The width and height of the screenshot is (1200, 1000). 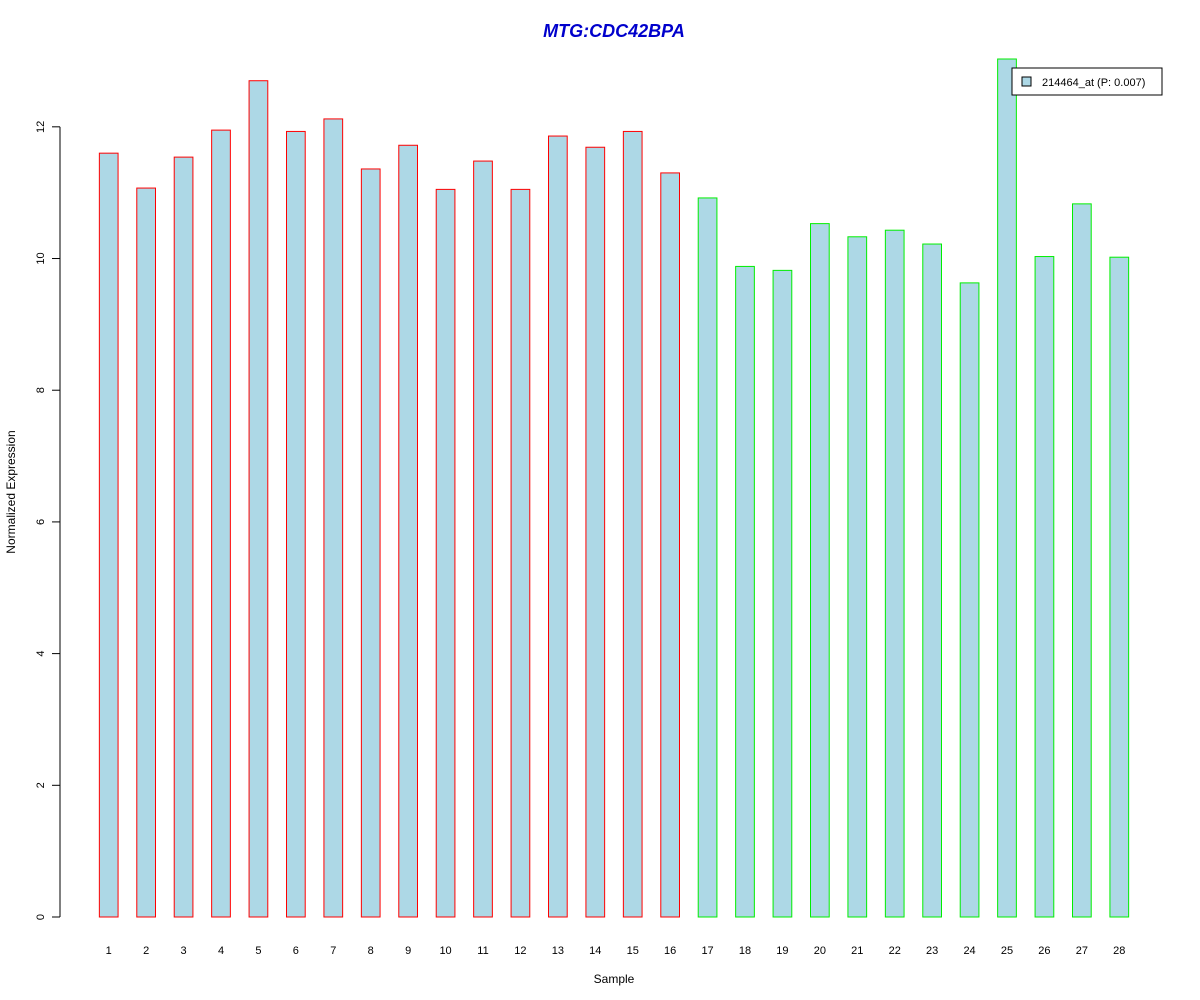 What do you see at coordinates (895, 951) in the screenshot?
I see `x-tick-label: 22` at bounding box center [895, 951].